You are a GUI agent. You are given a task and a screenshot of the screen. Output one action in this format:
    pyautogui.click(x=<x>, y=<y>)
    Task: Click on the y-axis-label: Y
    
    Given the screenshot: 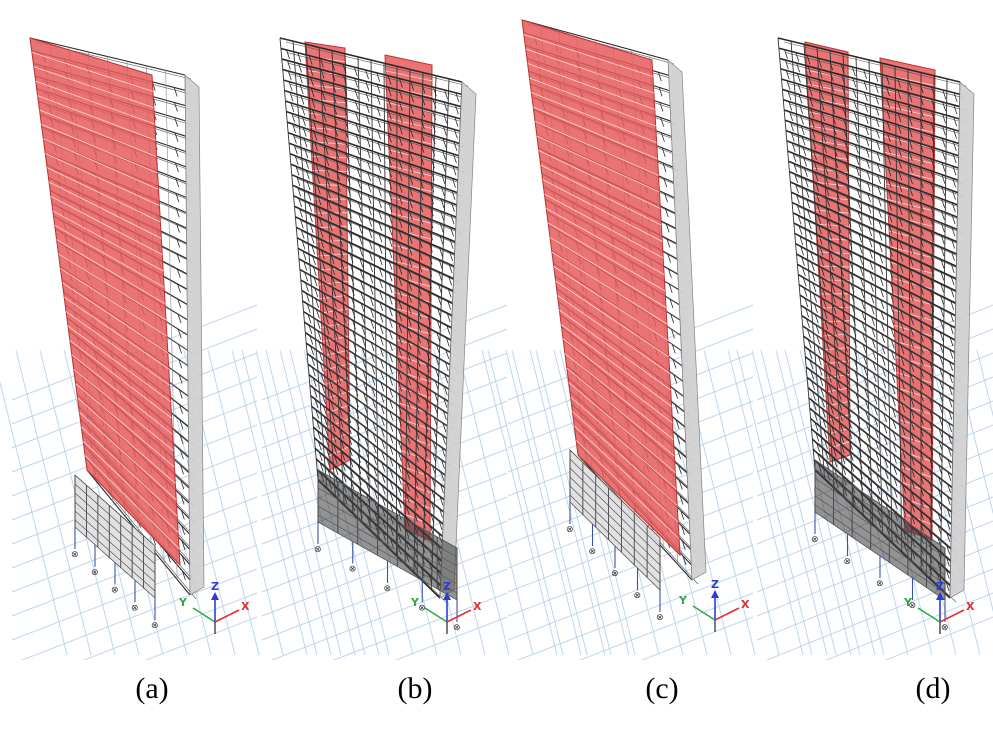 What is the action you would take?
    pyautogui.click(x=683, y=600)
    